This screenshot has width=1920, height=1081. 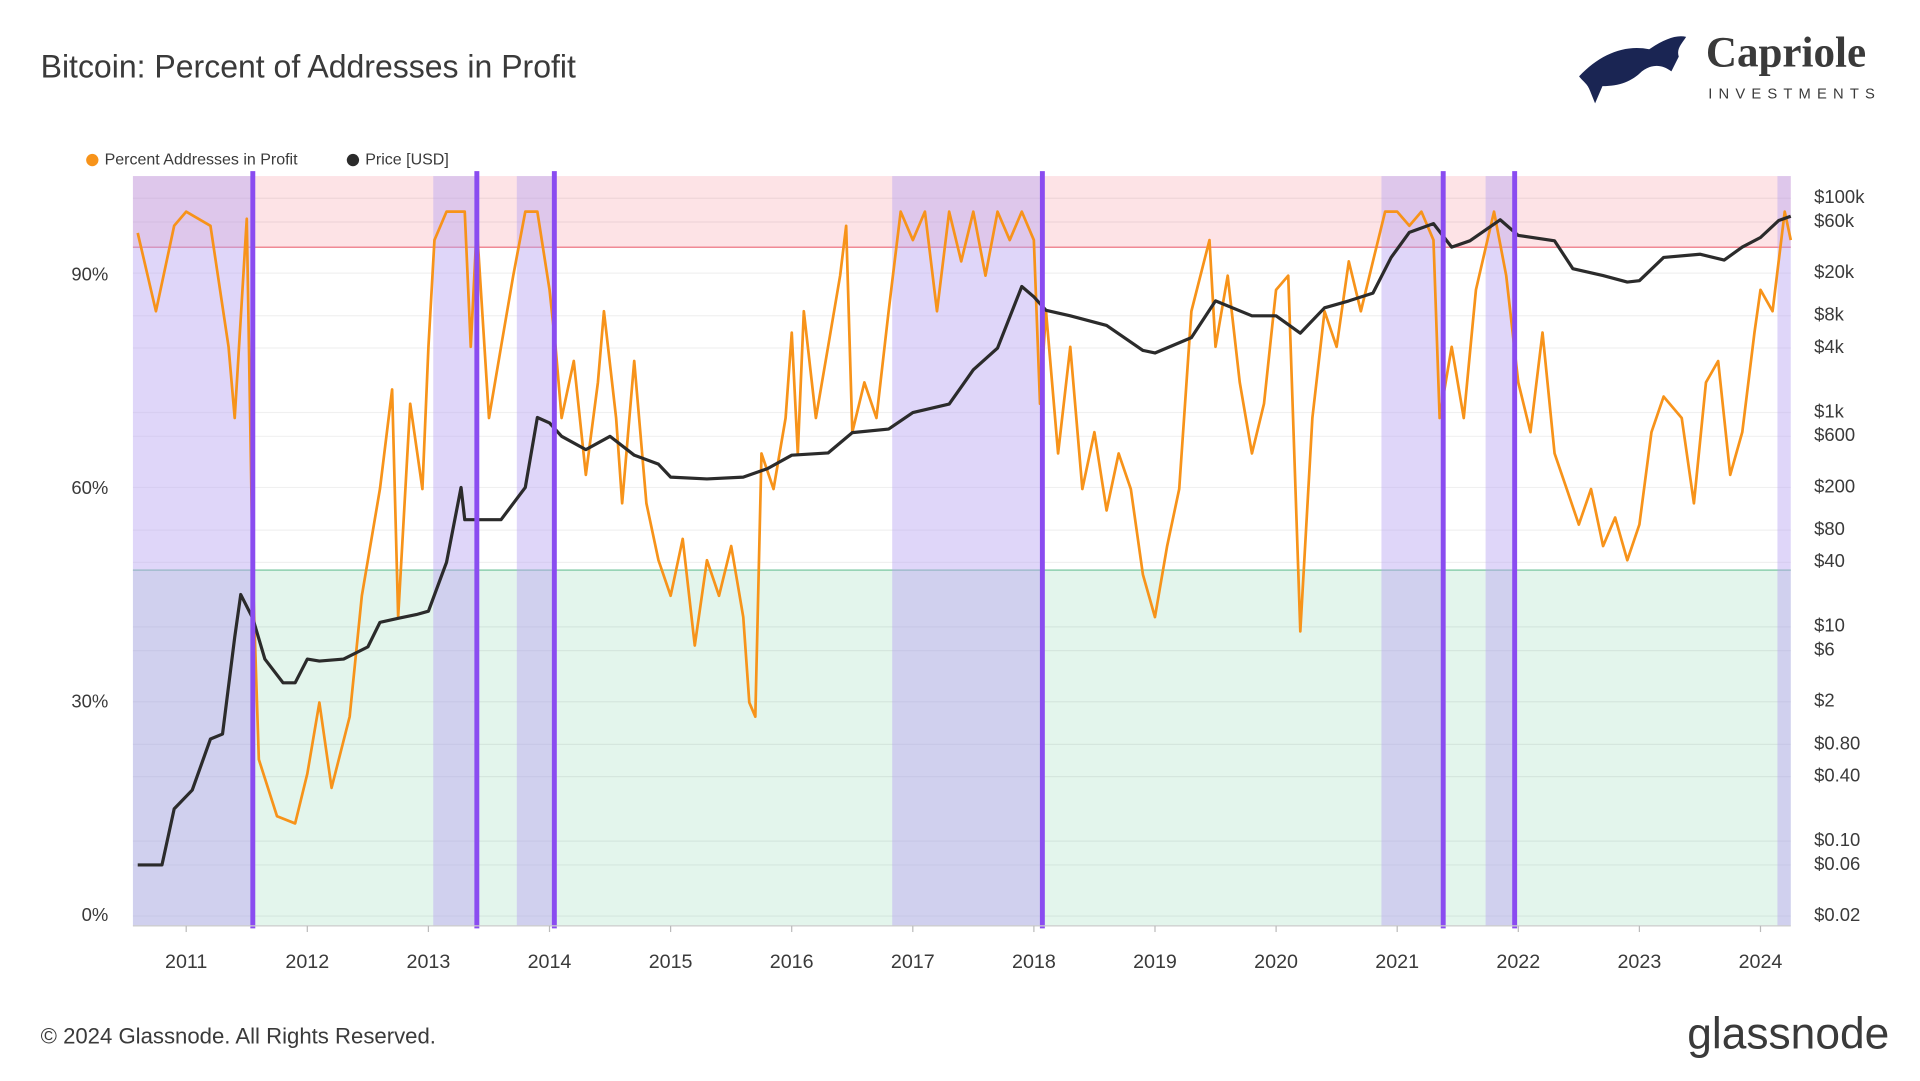 What do you see at coordinates (1788, 1033) in the screenshot?
I see `source-logo: glassnode` at bounding box center [1788, 1033].